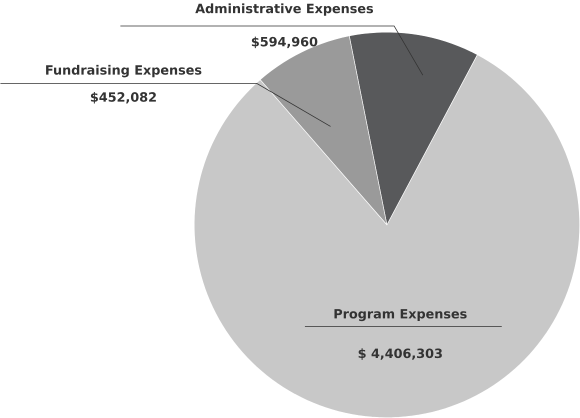 This screenshot has width=580, height=418. Describe the element at coordinates (285, 42) in the screenshot. I see `data-label: $594,960` at that location.